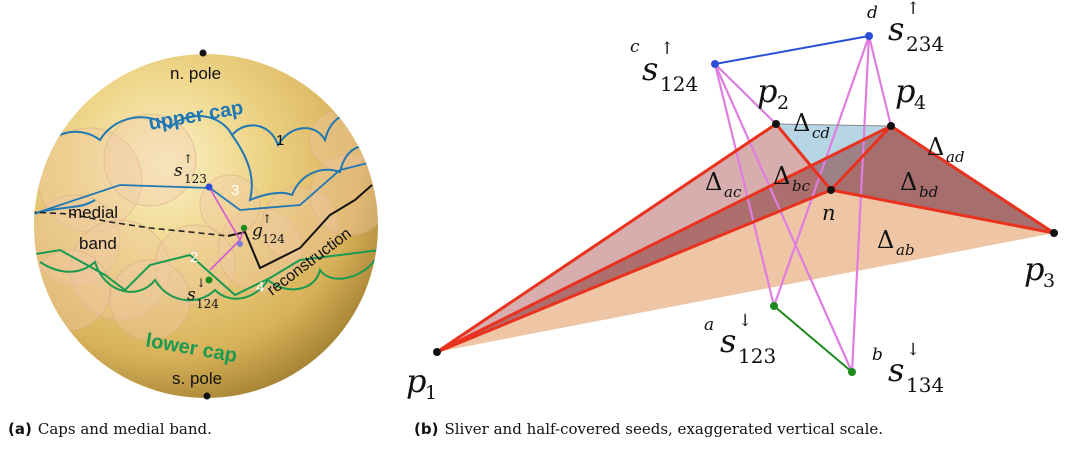 The image size is (1065, 452). Describe the element at coordinates (869, 36) in the screenshot. I see `d-dot` at that location.